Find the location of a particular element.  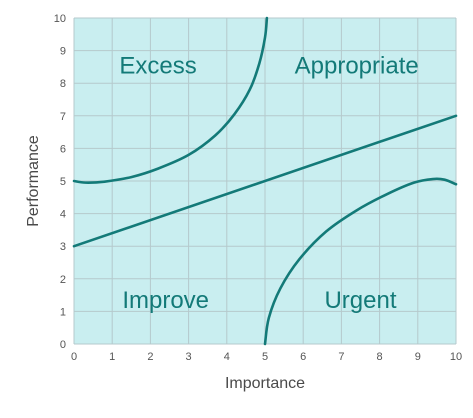

x-tick-labels: 0 1 2 3 4 5 6 7 8 9 10 is located at coordinates (266, 357).